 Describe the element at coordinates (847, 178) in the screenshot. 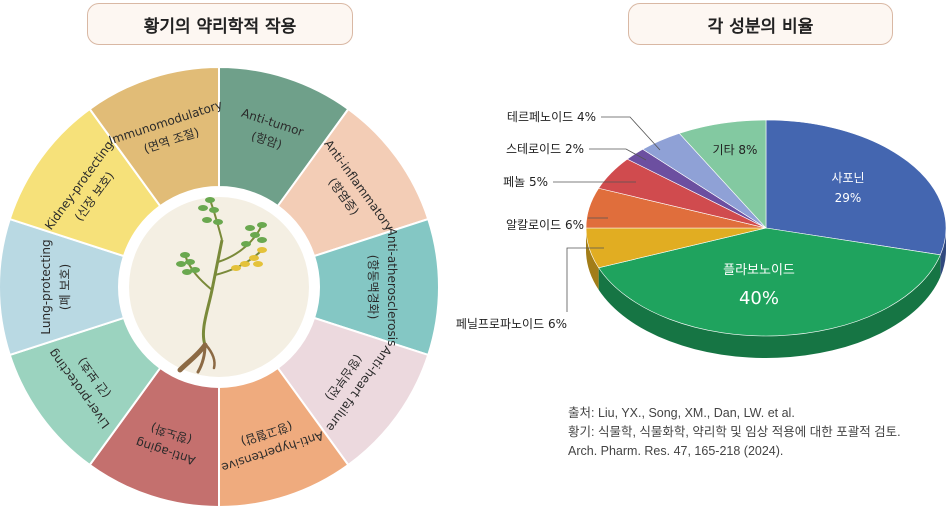

I see `pie-label-saponin: 사포닌` at that location.